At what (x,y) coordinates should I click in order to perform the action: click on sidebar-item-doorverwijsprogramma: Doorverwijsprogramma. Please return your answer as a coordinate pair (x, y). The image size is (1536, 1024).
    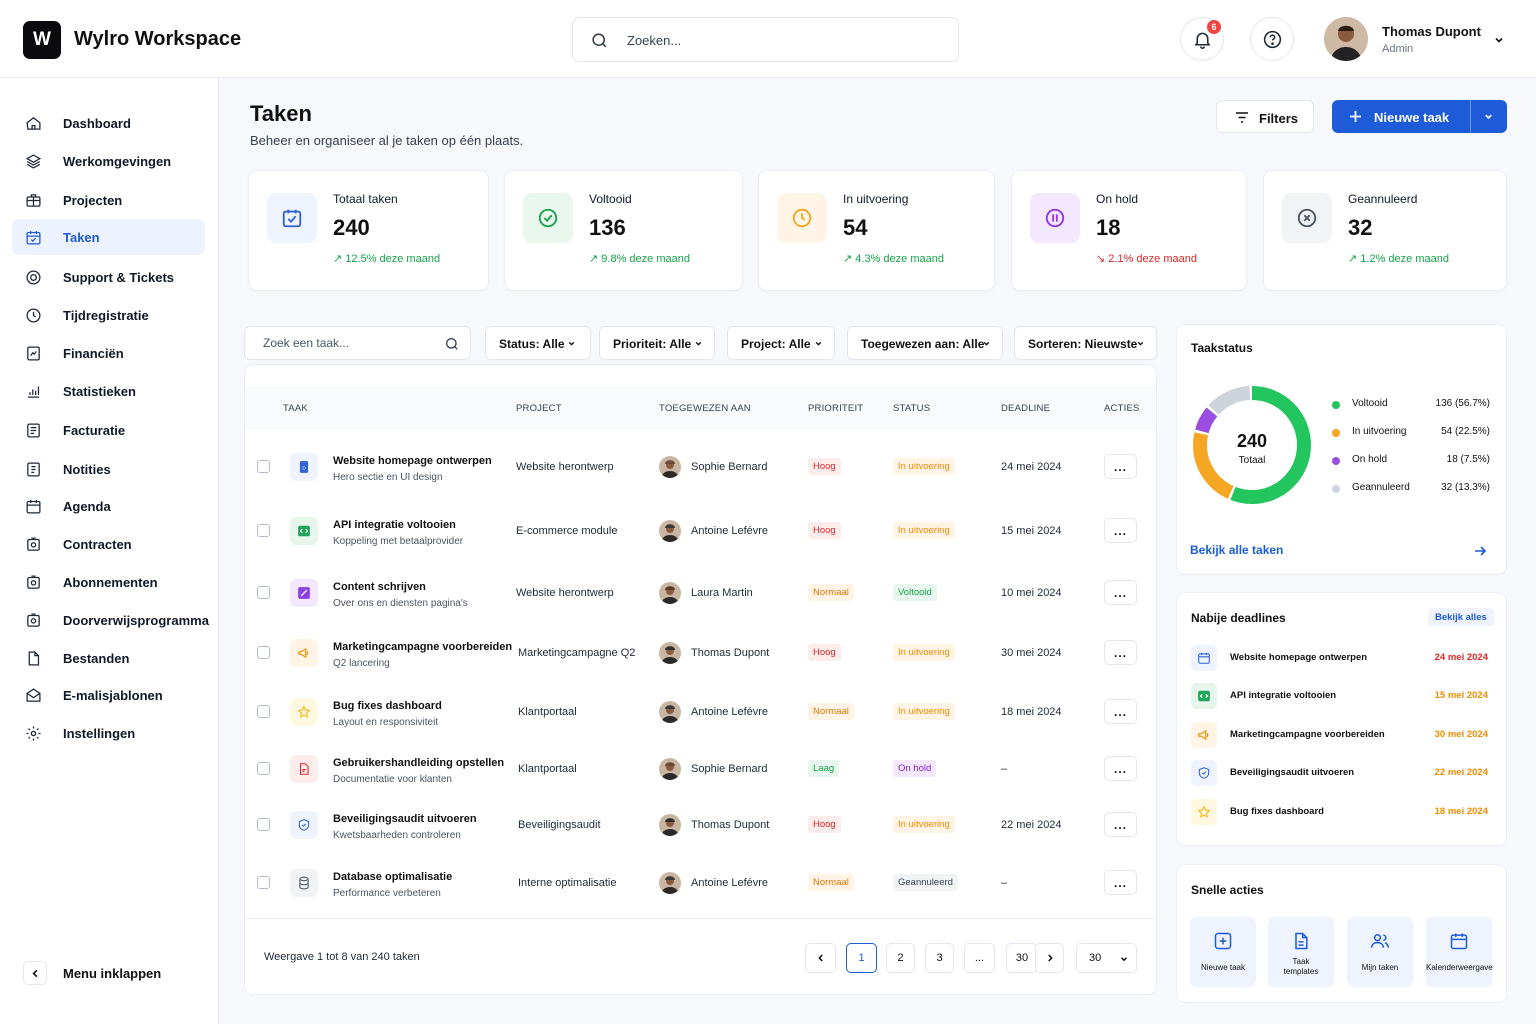
    Looking at the image, I should click on (110, 620).